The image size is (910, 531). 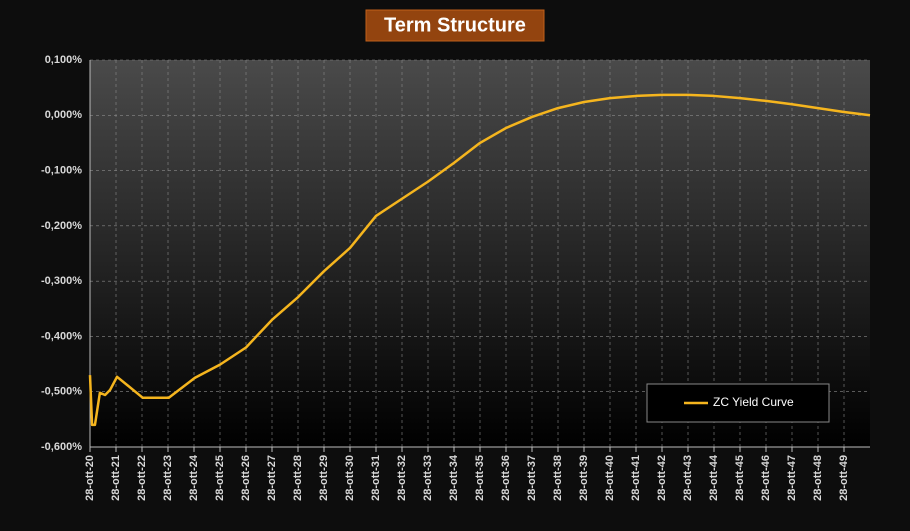 I want to click on x-tick-label: 28-ott-41, so click(x=636, y=478).